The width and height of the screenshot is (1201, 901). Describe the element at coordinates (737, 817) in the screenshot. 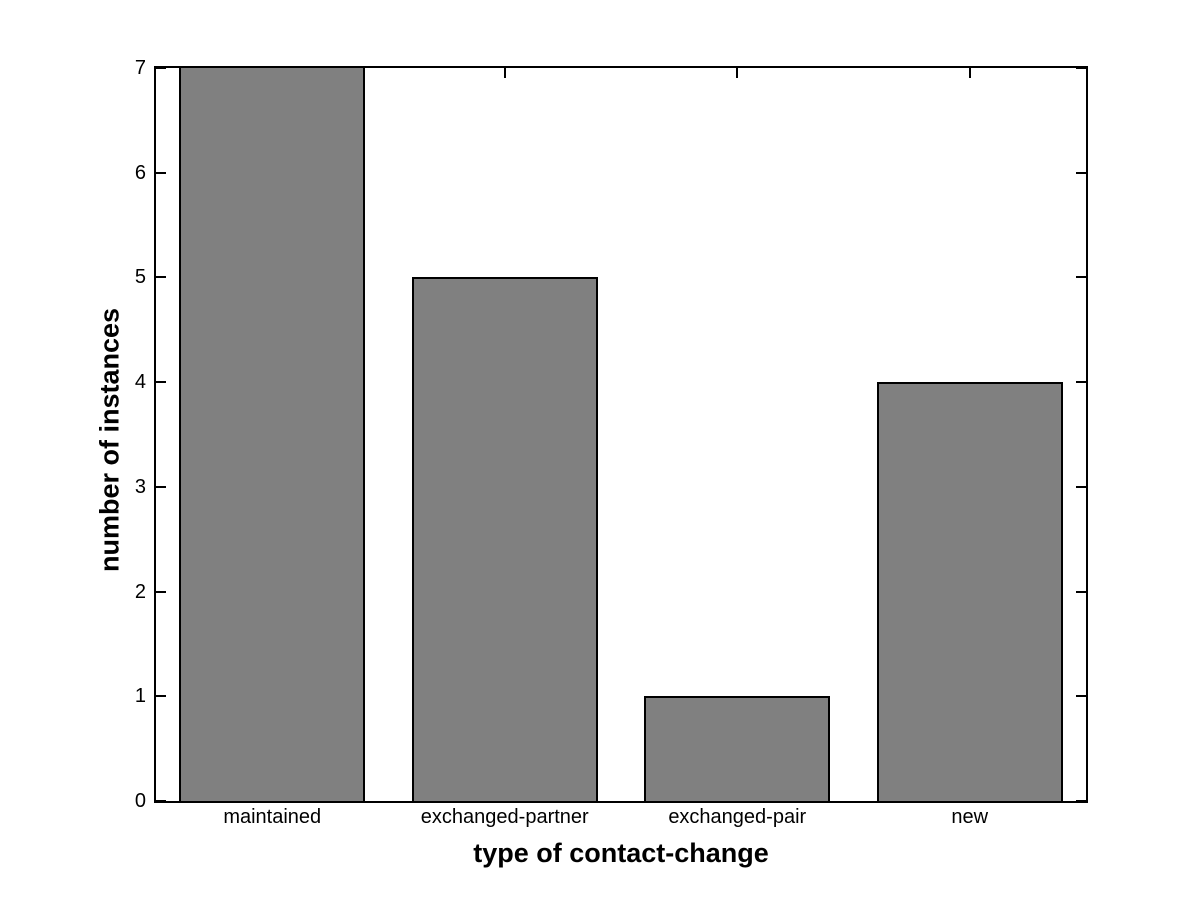

I see `x-tick-label-exchanged-pair: exchanged-pair` at that location.